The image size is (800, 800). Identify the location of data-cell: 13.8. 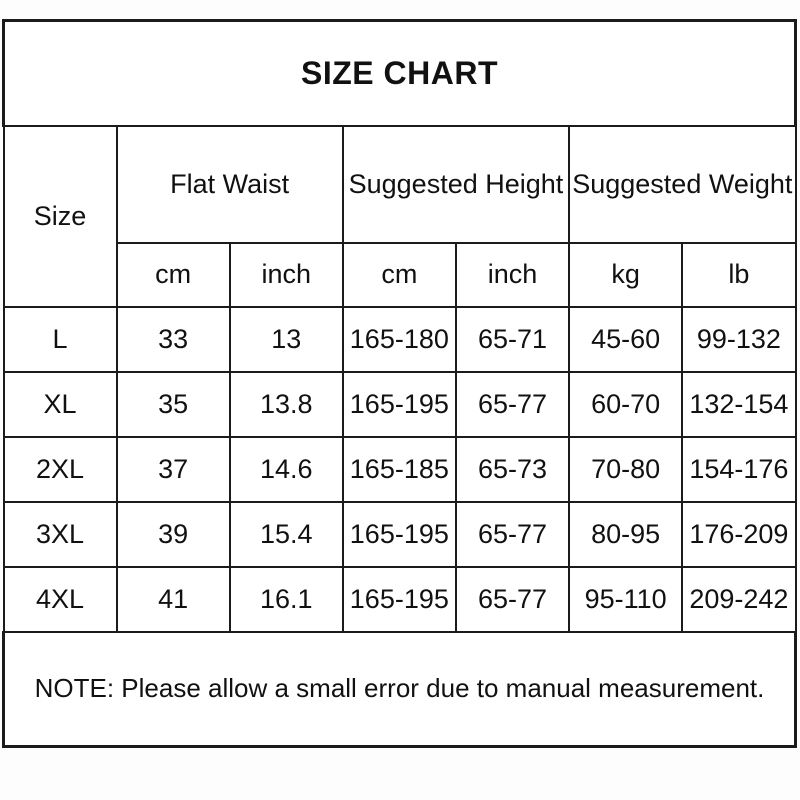
(286, 404).